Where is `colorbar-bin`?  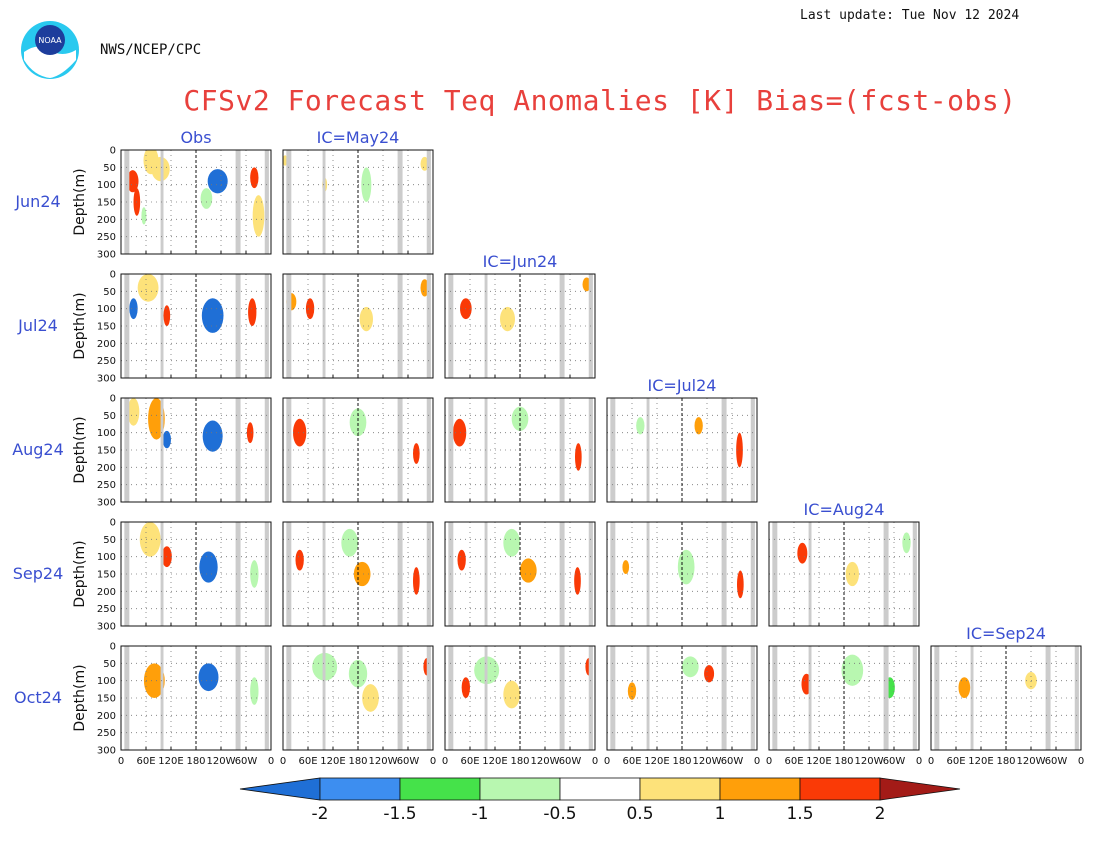
colorbar-bin is located at coordinates (600, 789).